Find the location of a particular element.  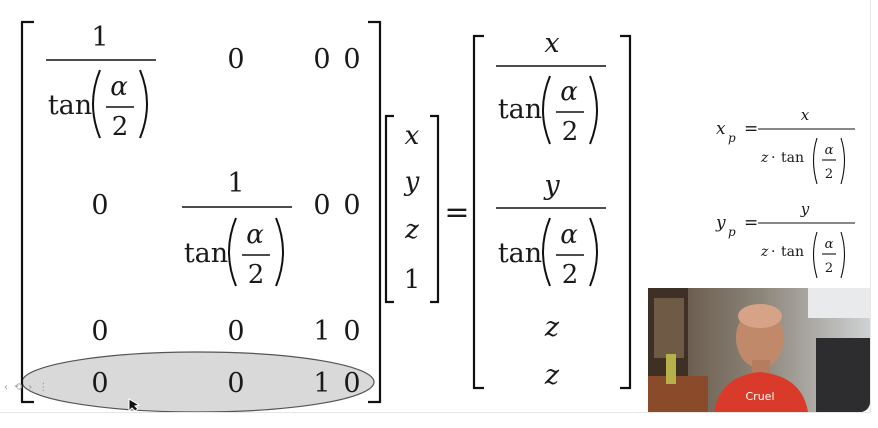

result-left-bracket is located at coordinates (478, 212).